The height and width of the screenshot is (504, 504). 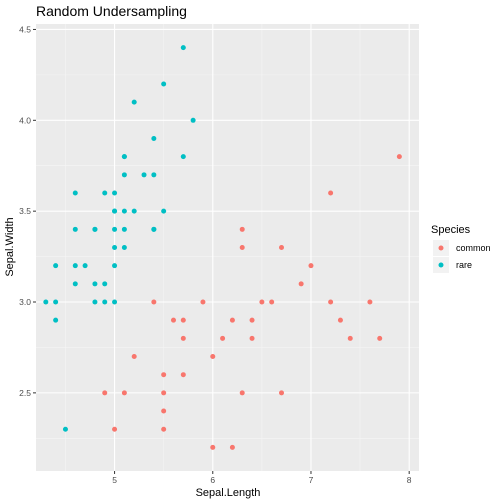 I want to click on y-axis-ticks: 2.5 3.0 3.5 4.0 4.5, so click(x=27, y=211).